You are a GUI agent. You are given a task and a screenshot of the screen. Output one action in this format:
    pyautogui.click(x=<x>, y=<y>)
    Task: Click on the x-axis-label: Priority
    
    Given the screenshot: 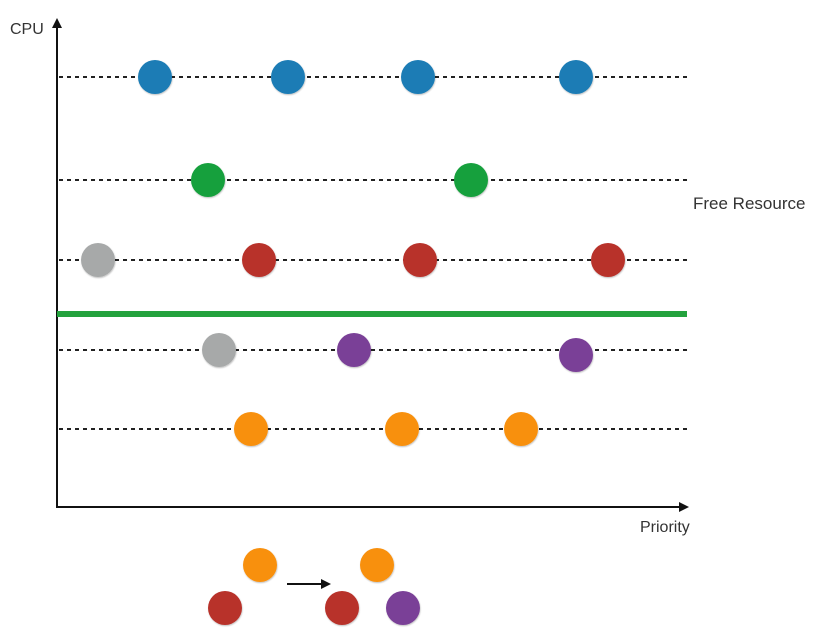 What is the action you would take?
    pyautogui.click(x=665, y=527)
    